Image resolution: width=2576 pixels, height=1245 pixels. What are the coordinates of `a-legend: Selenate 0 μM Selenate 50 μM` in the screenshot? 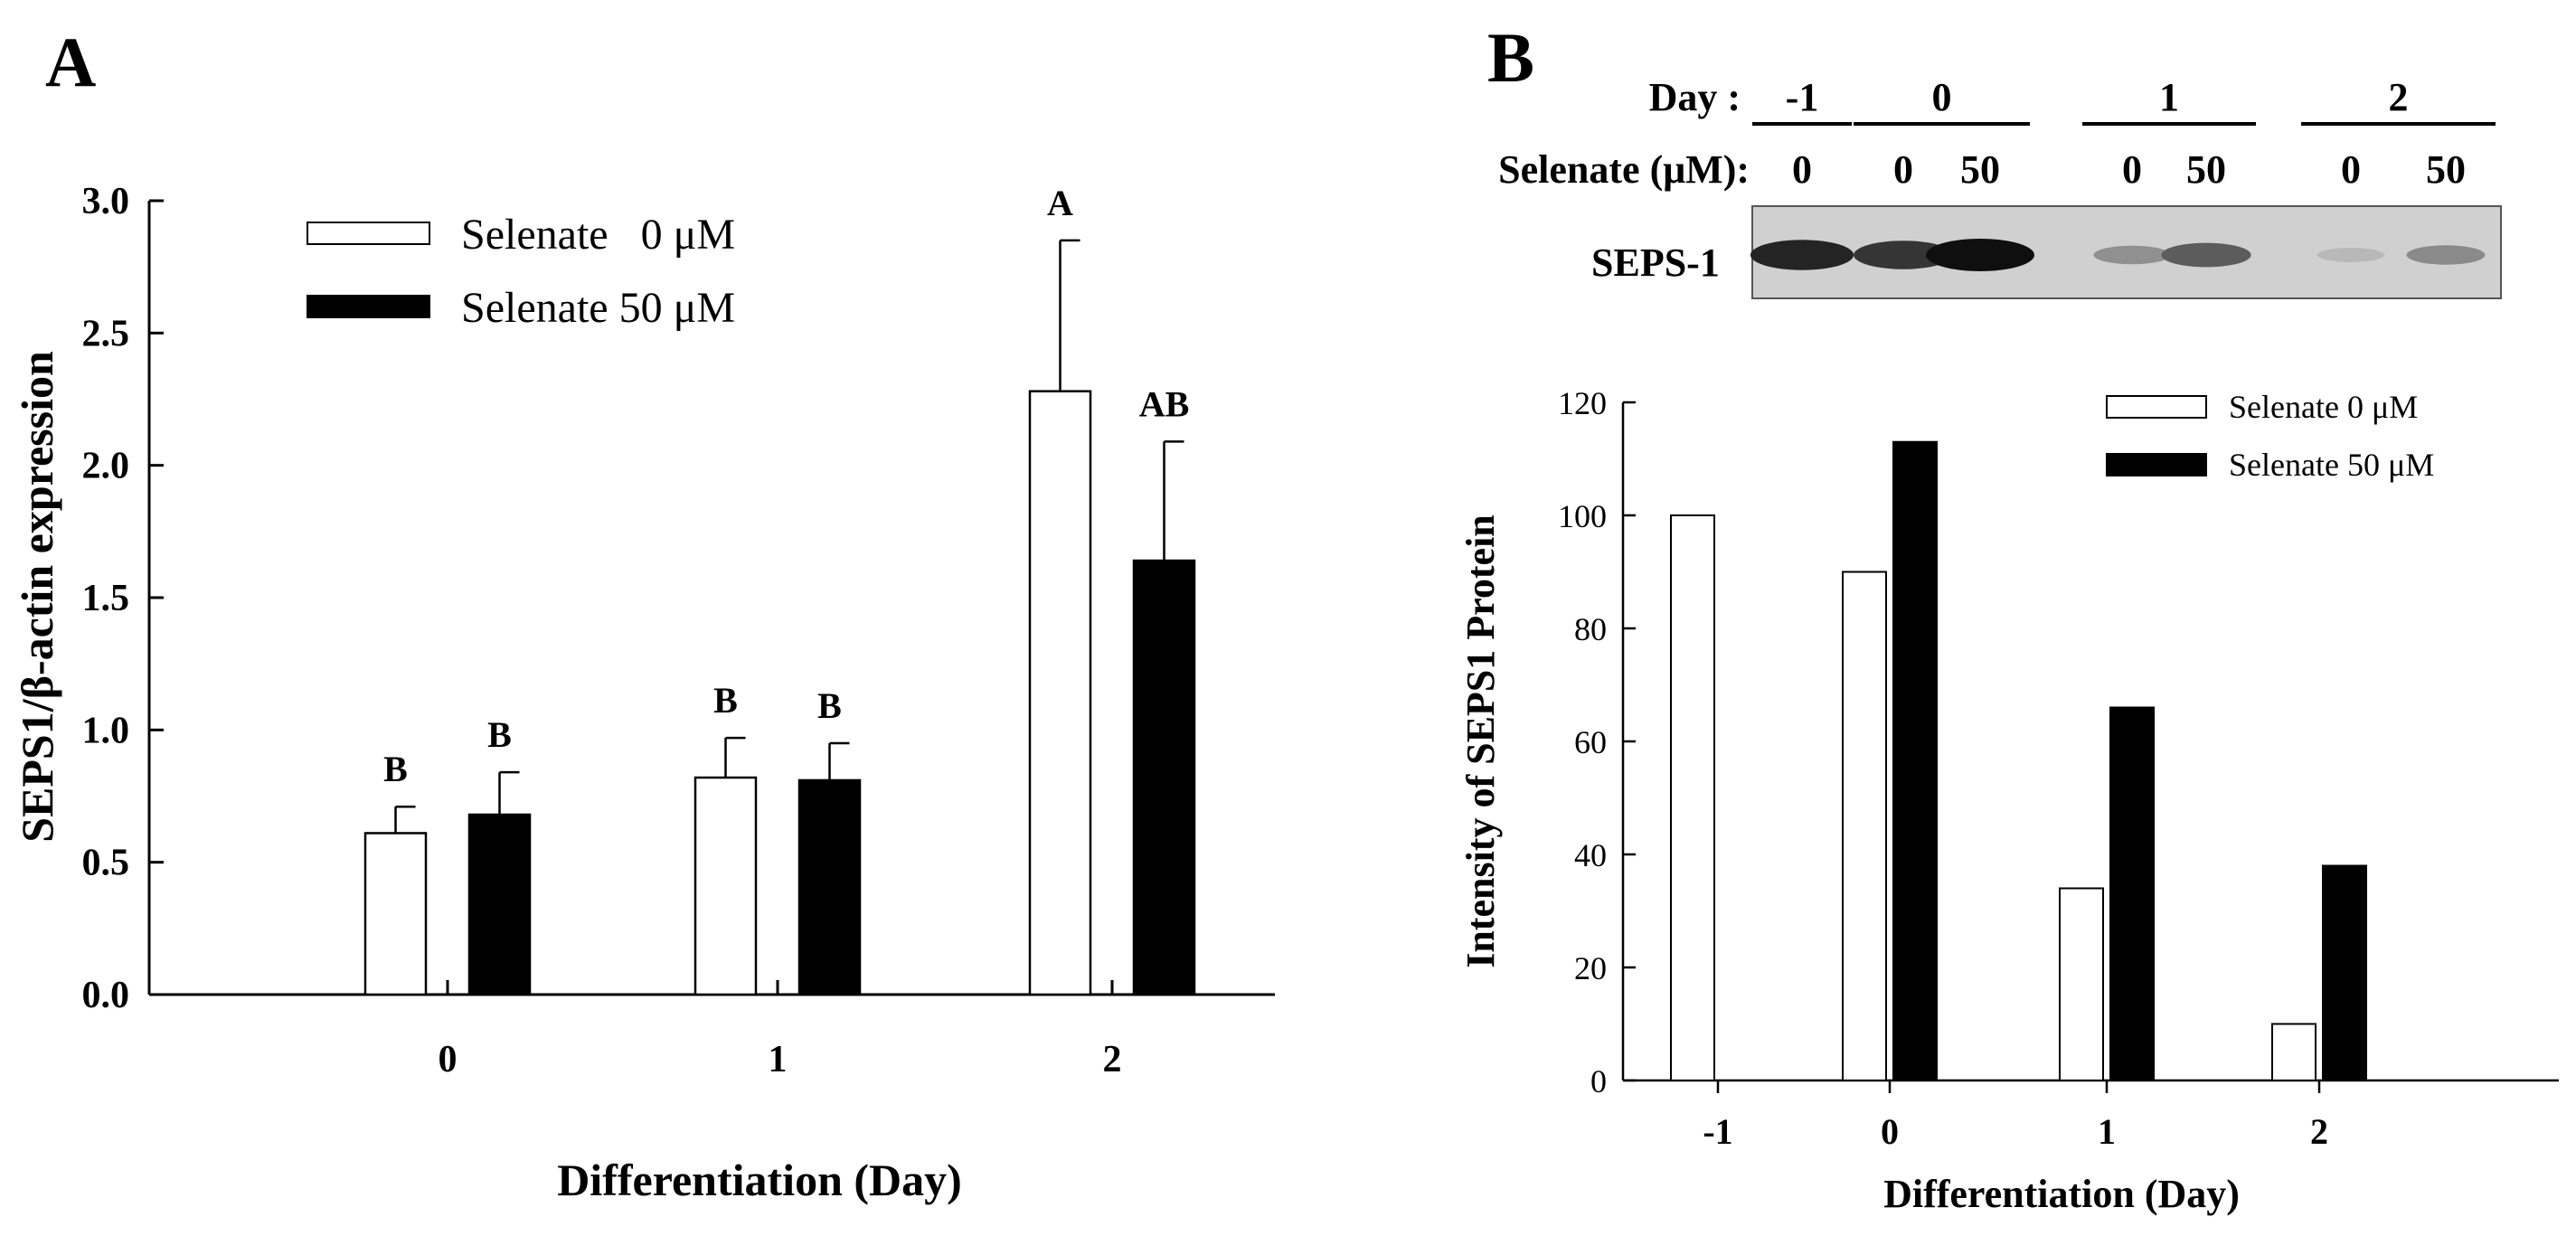 It's located at (521, 271).